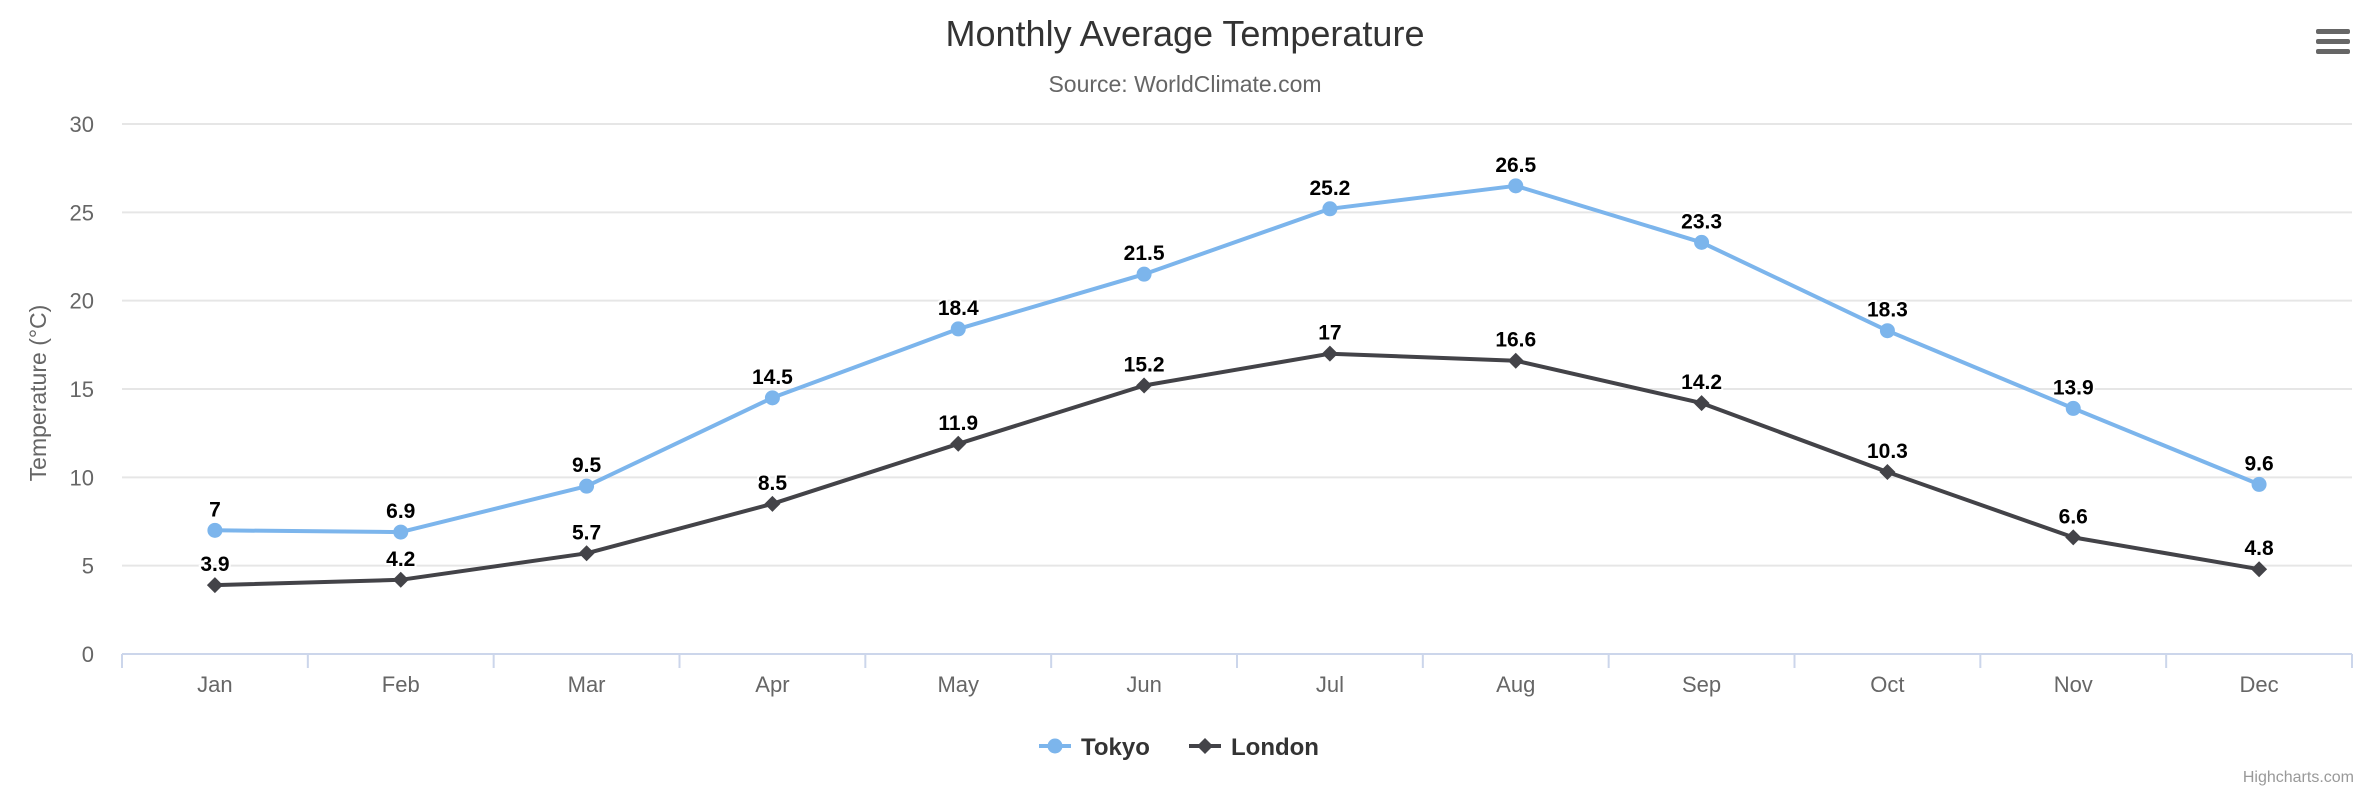 The height and width of the screenshot is (788, 2366). Describe the element at coordinates (958, 308) in the screenshot. I see `data-label-tokyo: 18.4` at that location.